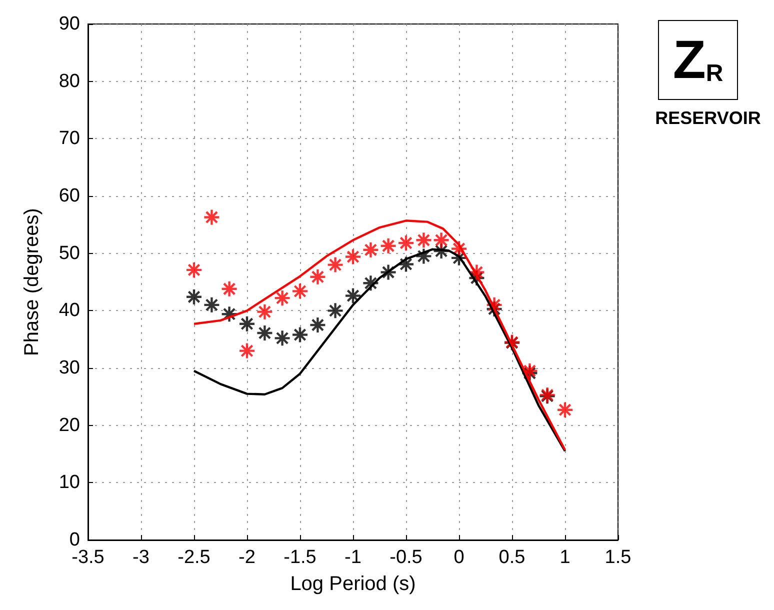  What do you see at coordinates (353, 557) in the screenshot?
I see `x-tick-label: -1` at bounding box center [353, 557].